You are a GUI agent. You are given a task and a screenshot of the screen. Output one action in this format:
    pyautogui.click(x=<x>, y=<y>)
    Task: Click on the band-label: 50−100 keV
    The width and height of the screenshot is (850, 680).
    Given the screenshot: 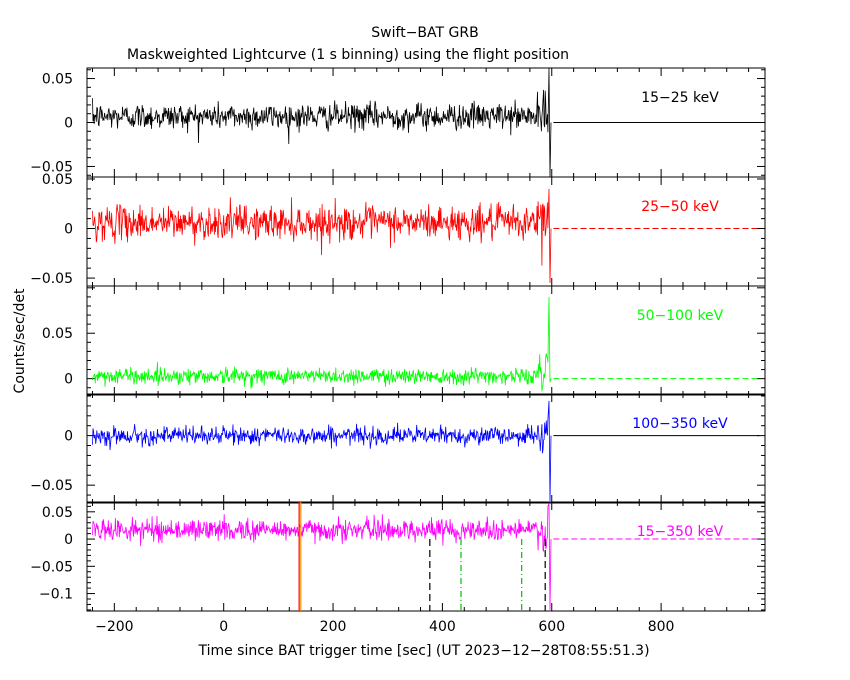 What is the action you would take?
    pyautogui.click(x=680, y=316)
    